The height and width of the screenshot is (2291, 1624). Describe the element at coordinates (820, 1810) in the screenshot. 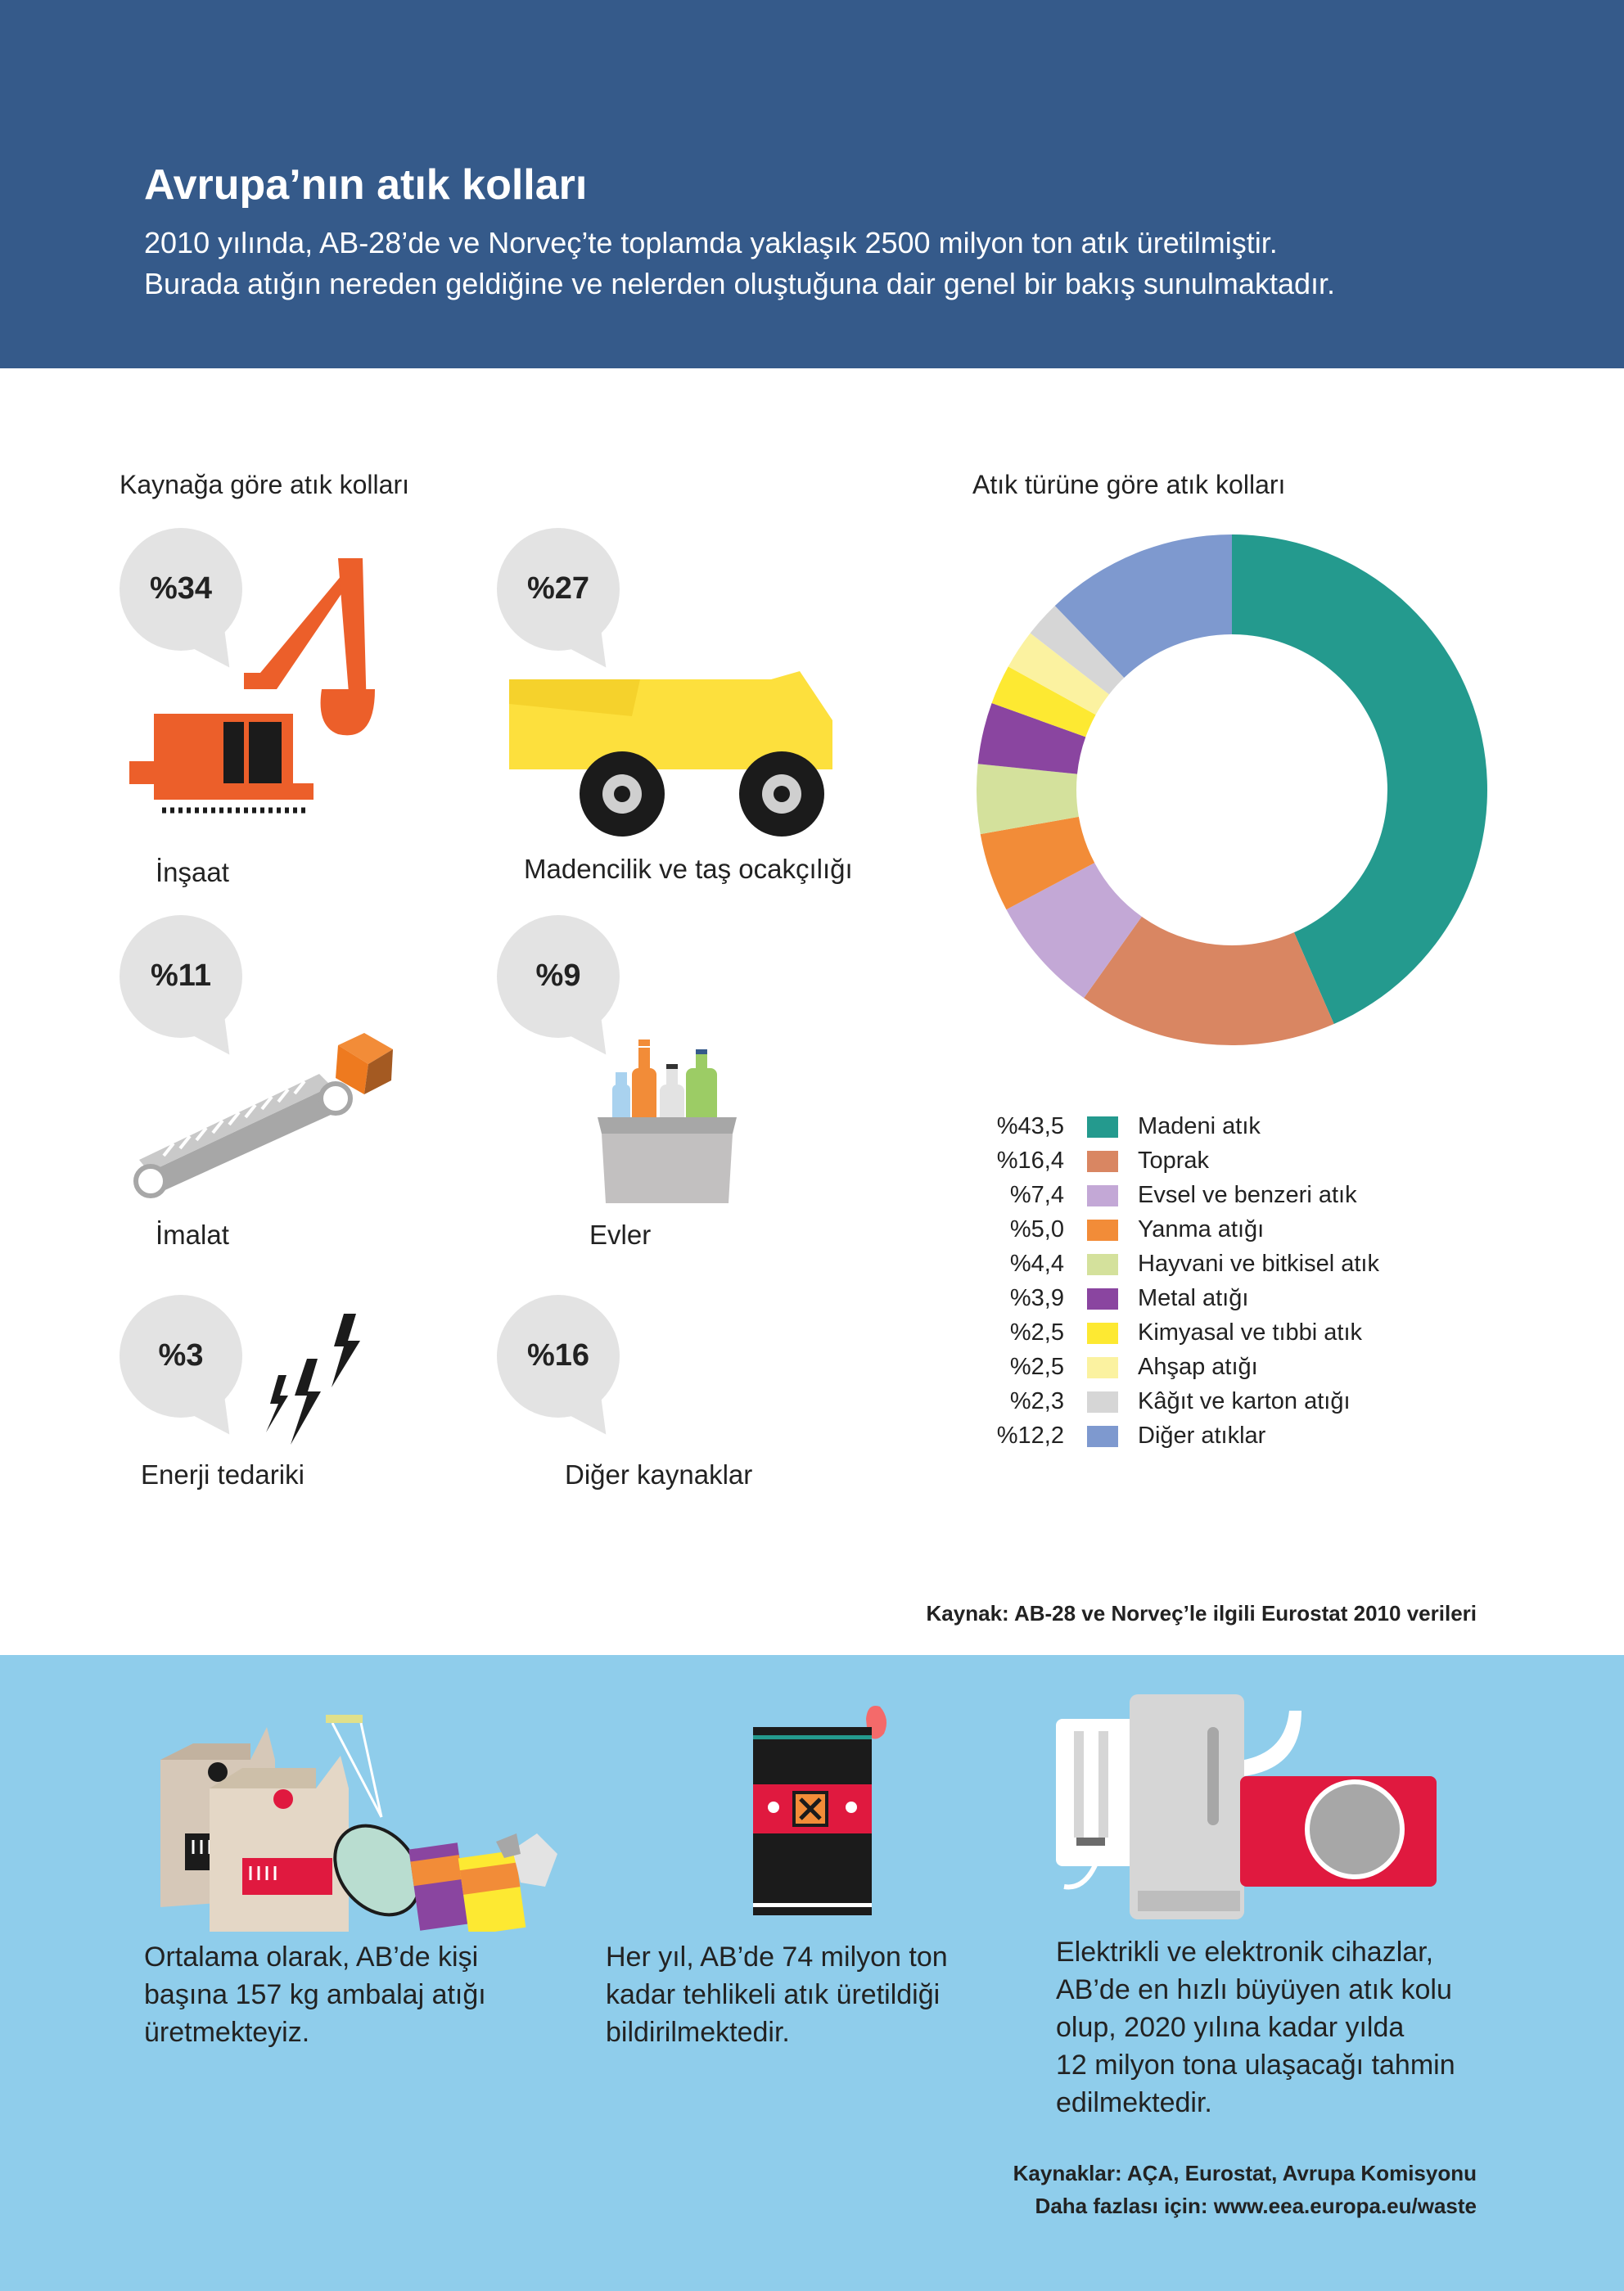

I see `hazardous-barrel-icon` at that location.